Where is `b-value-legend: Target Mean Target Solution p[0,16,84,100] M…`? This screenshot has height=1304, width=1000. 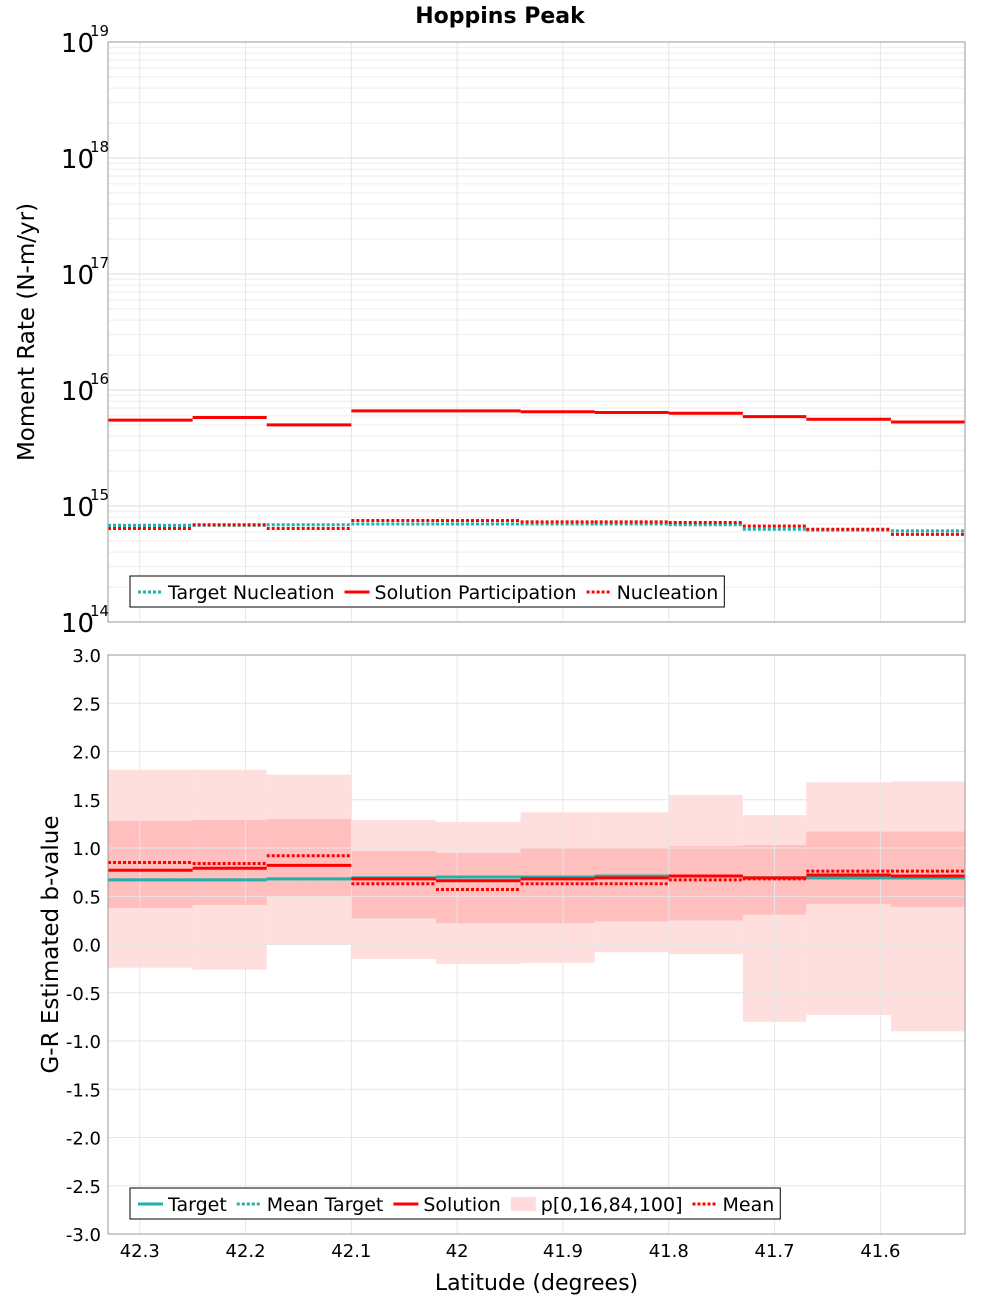 b-value-legend: Target Mean Target Solution p[0,16,84,100] M… is located at coordinates (455, 1203).